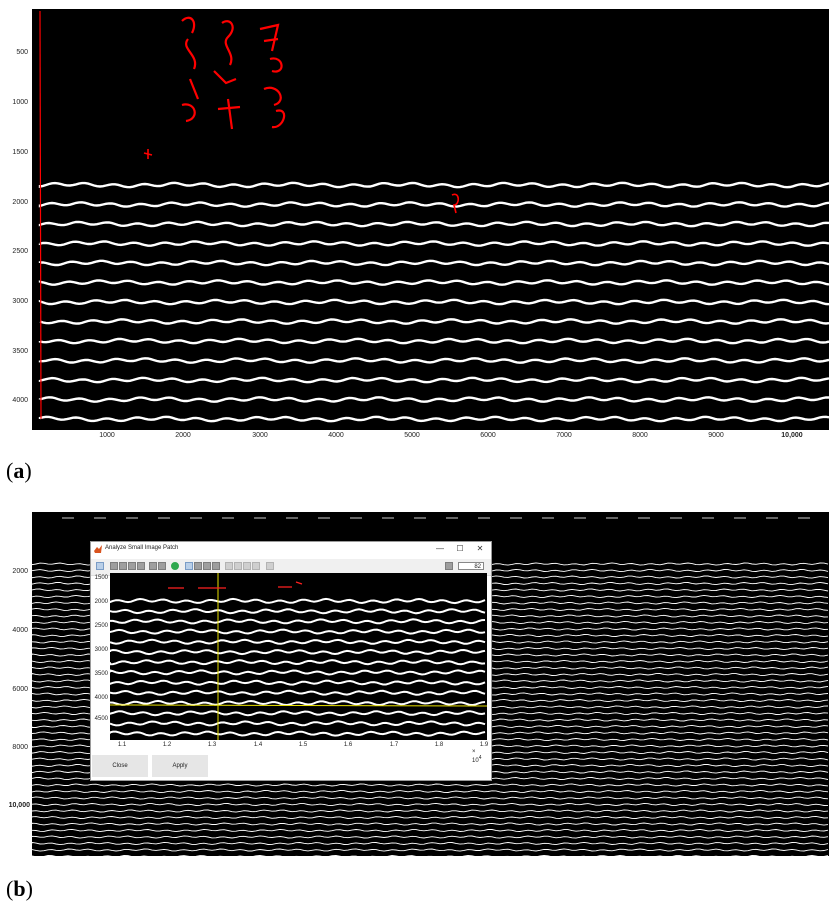 This screenshot has height=903, width=829. What do you see at coordinates (235, 585) in the screenshot?
I see `annotation-marks` at bounding box center [235, 585].